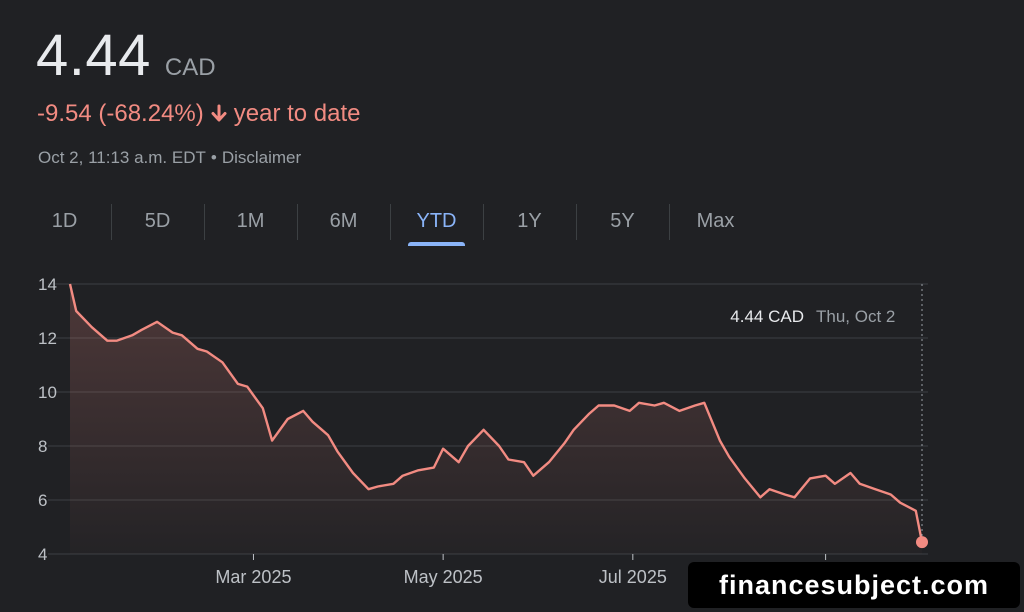  Describe the element at coordinates (443, 577) in the screenshot. I see `x-tick-label: May 2025` at that location.